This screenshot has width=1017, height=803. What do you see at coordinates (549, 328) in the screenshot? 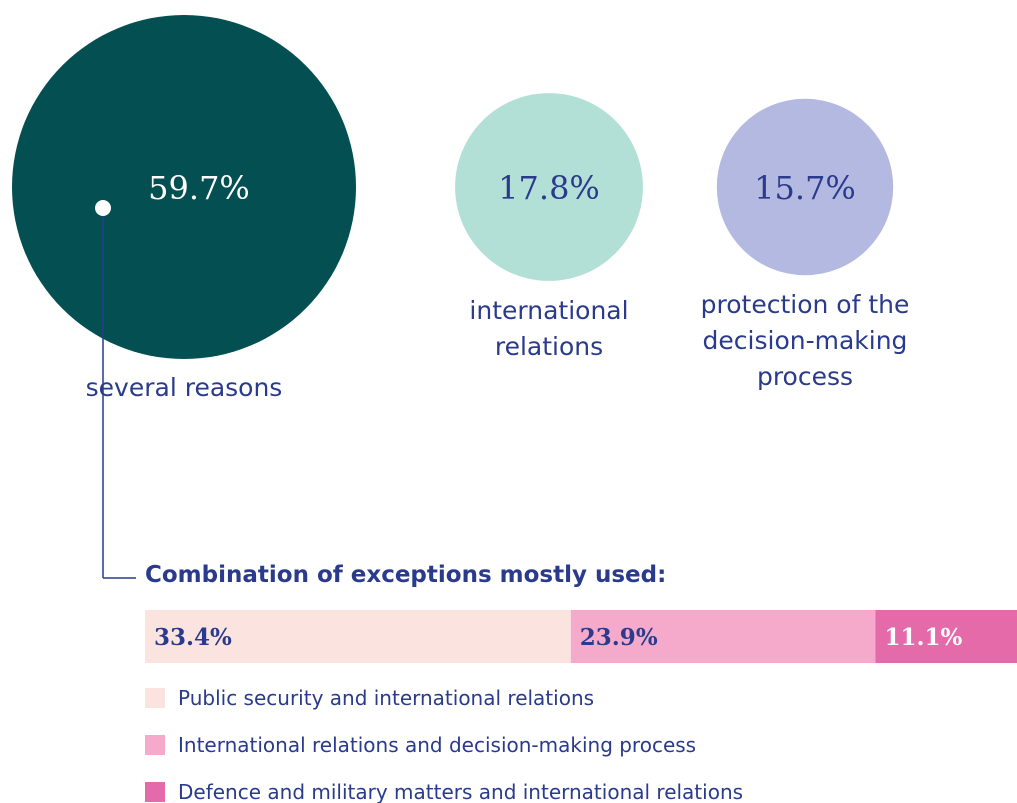
I see `bubble-label: international relations` at bounding box center [549, 328].